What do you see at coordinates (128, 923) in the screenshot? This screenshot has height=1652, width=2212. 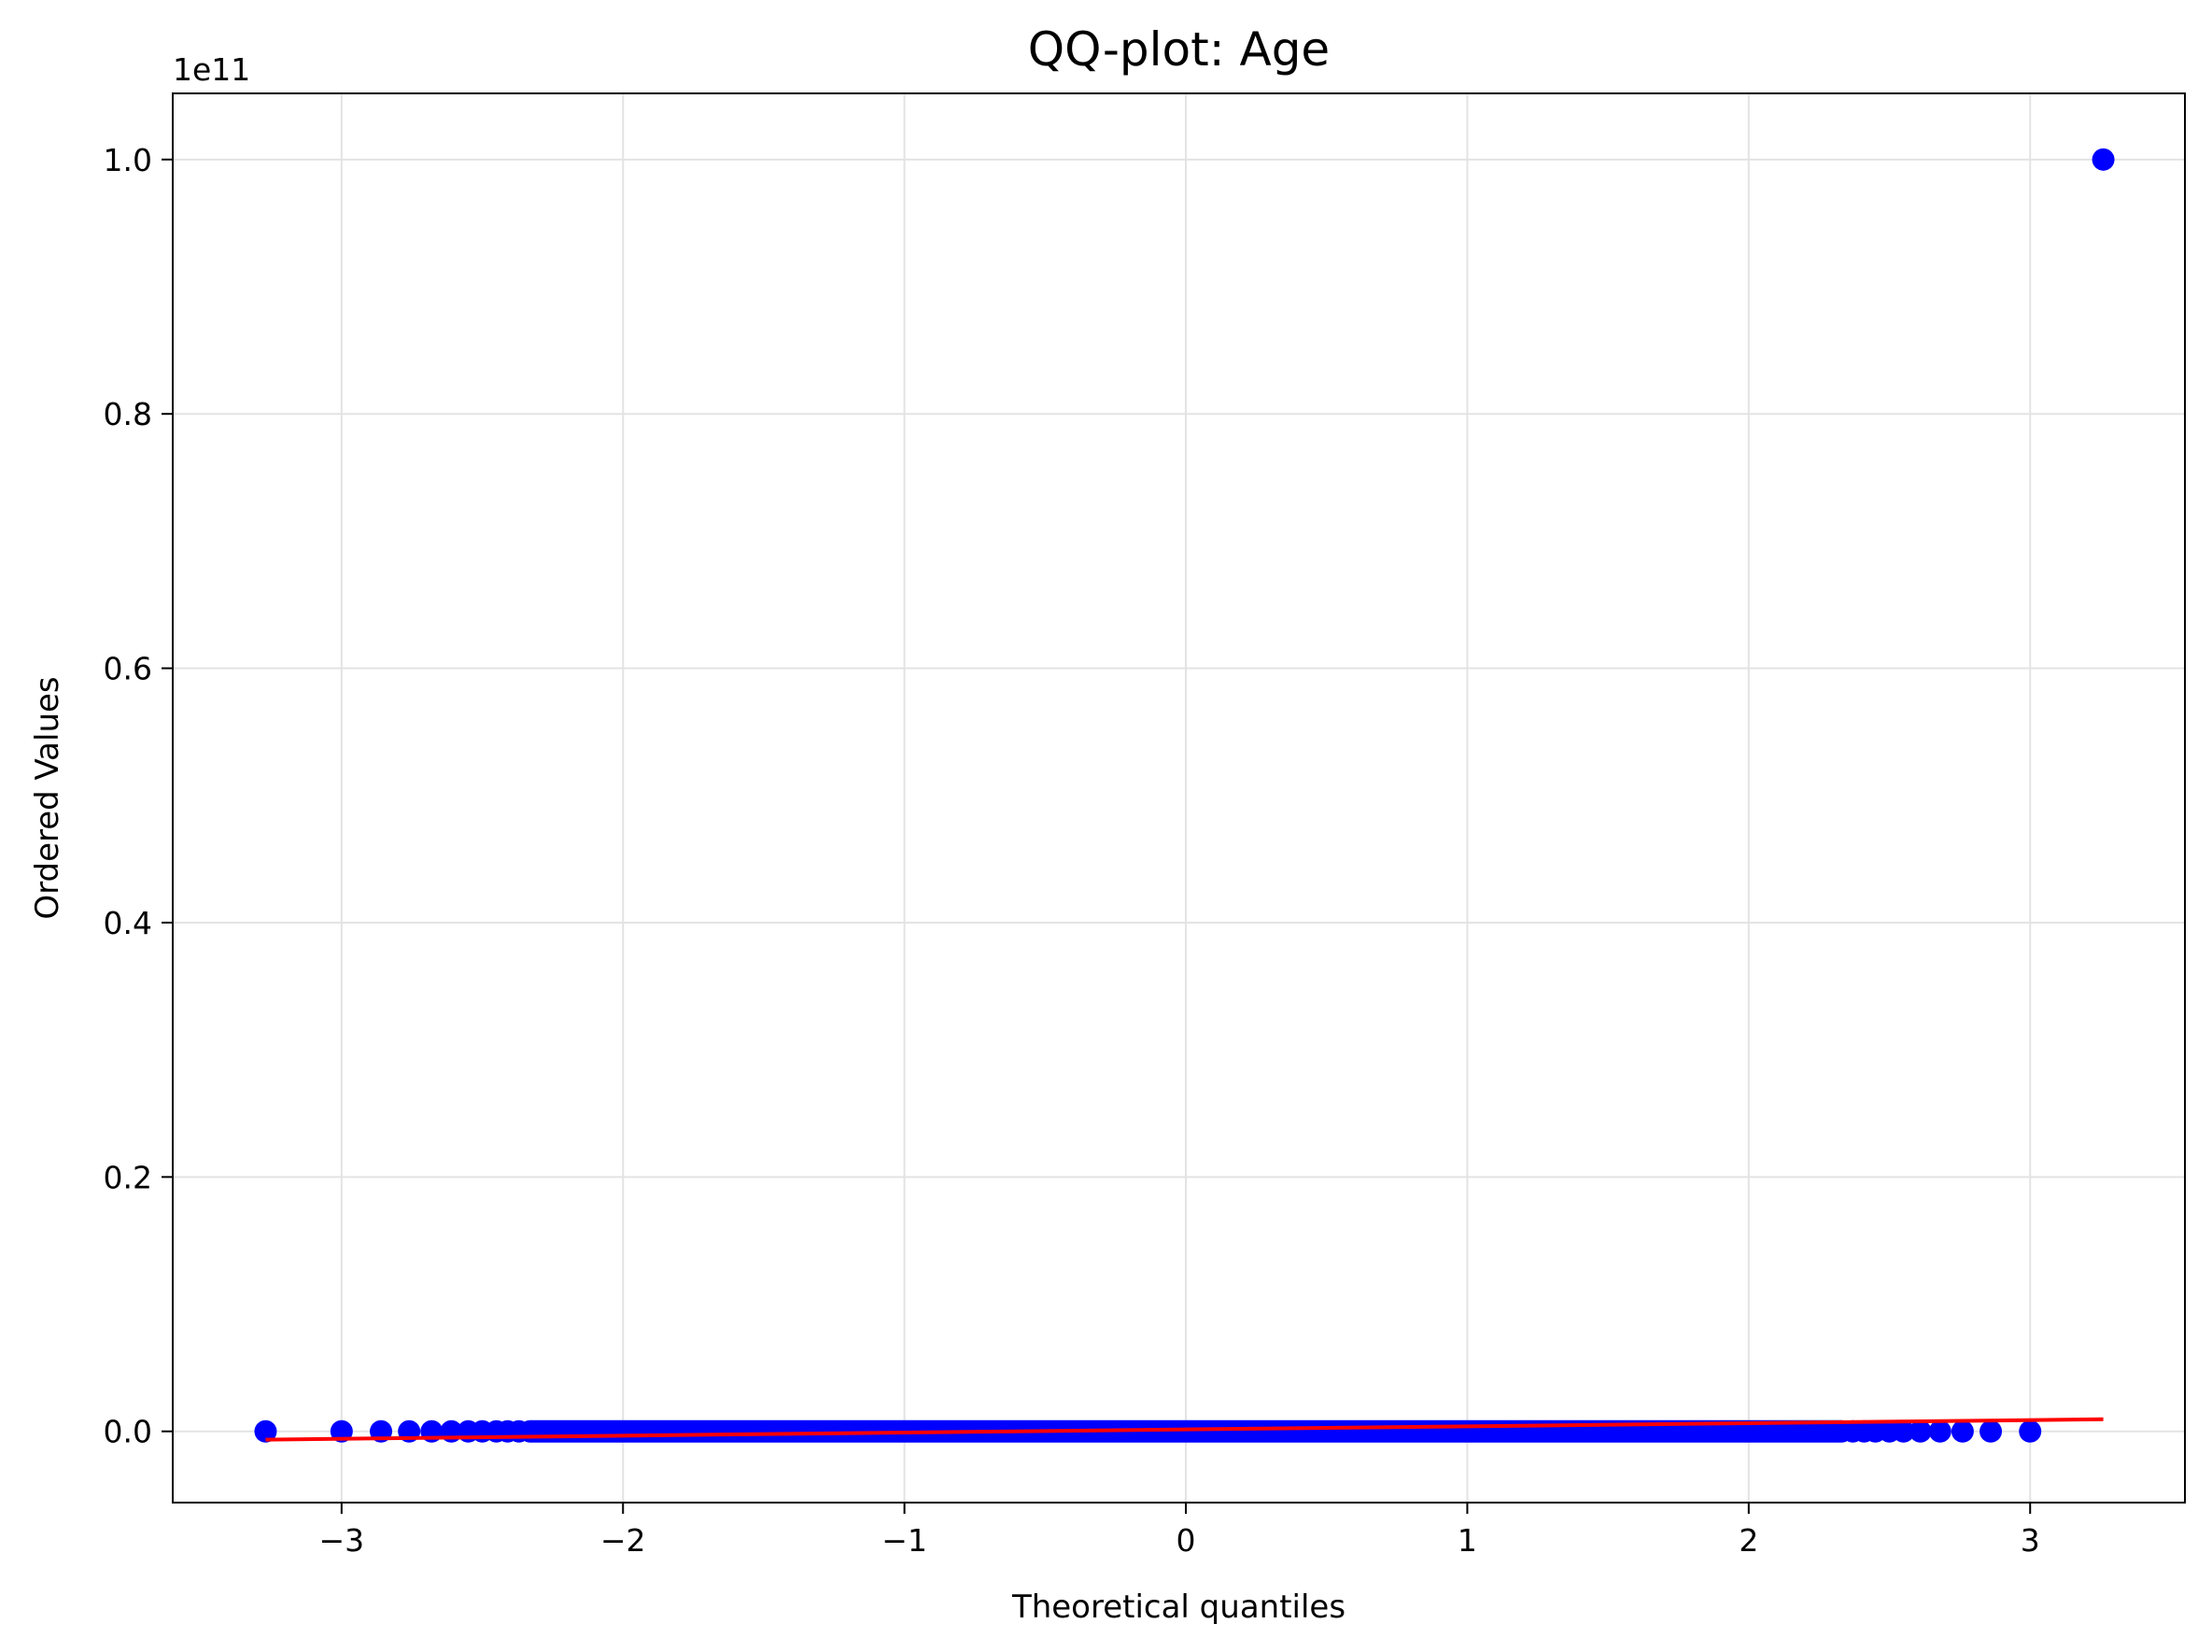 I see `y-tick-label: 0.4` at bounding box center [128, 923].